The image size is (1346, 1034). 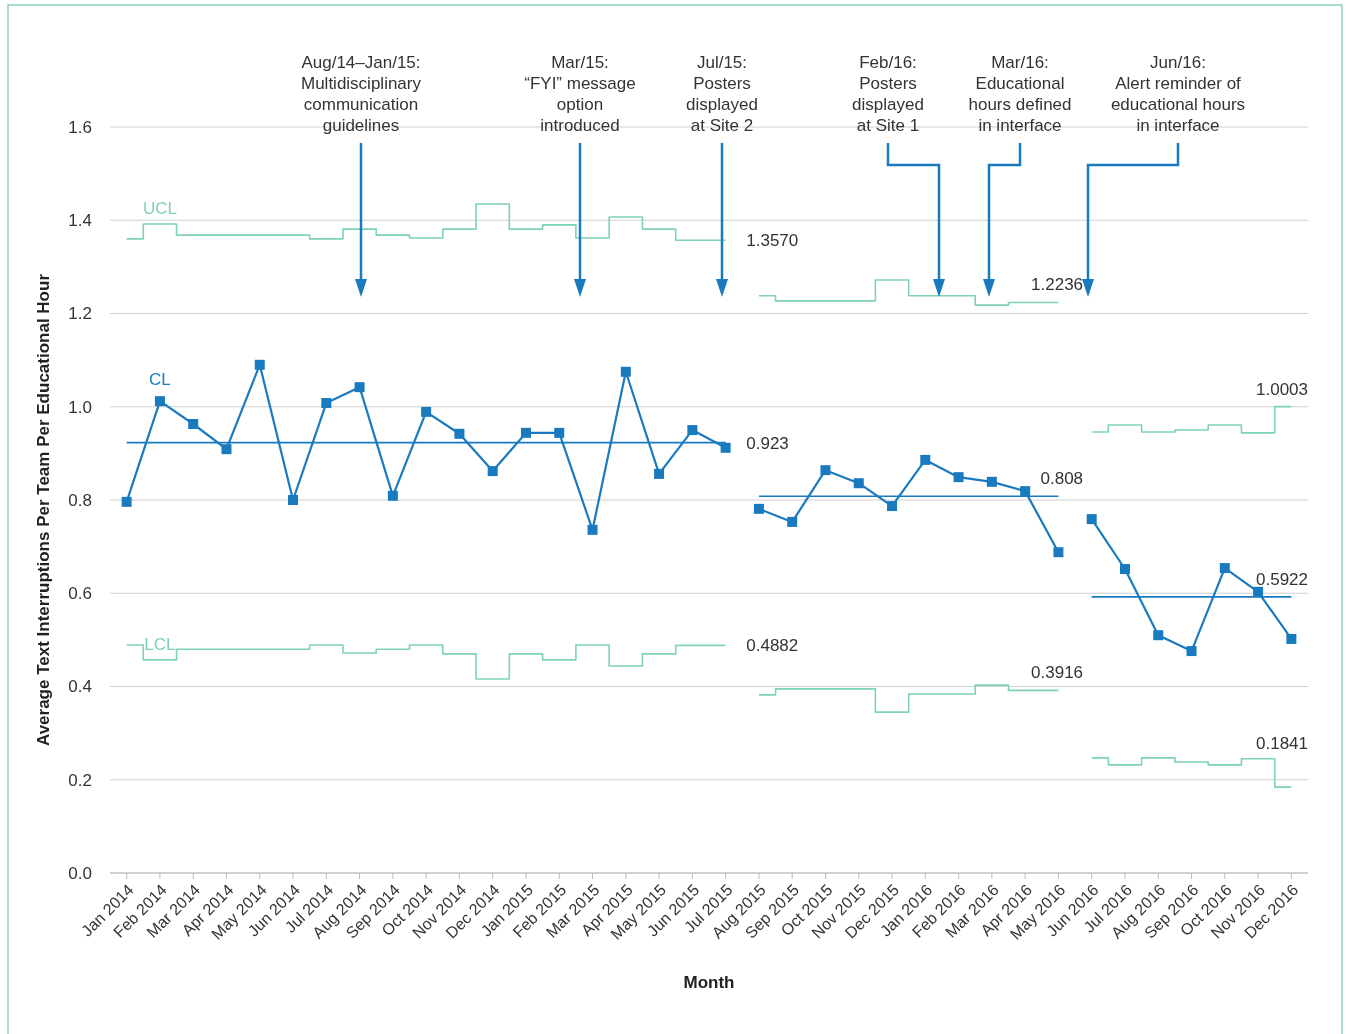 What do you see at coordinates (80, 407) in the screenshot?
I see `y-tick-label: 1.0` at bounding box center [80, 407].